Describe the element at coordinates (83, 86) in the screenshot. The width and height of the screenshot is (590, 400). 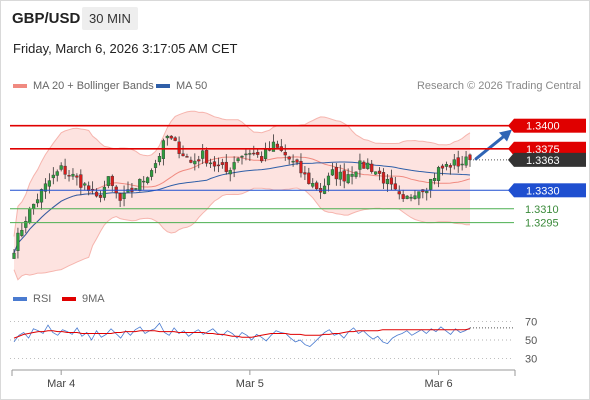
I see `legend-ma20: MA 20 + Bollinger Bands` at that location.